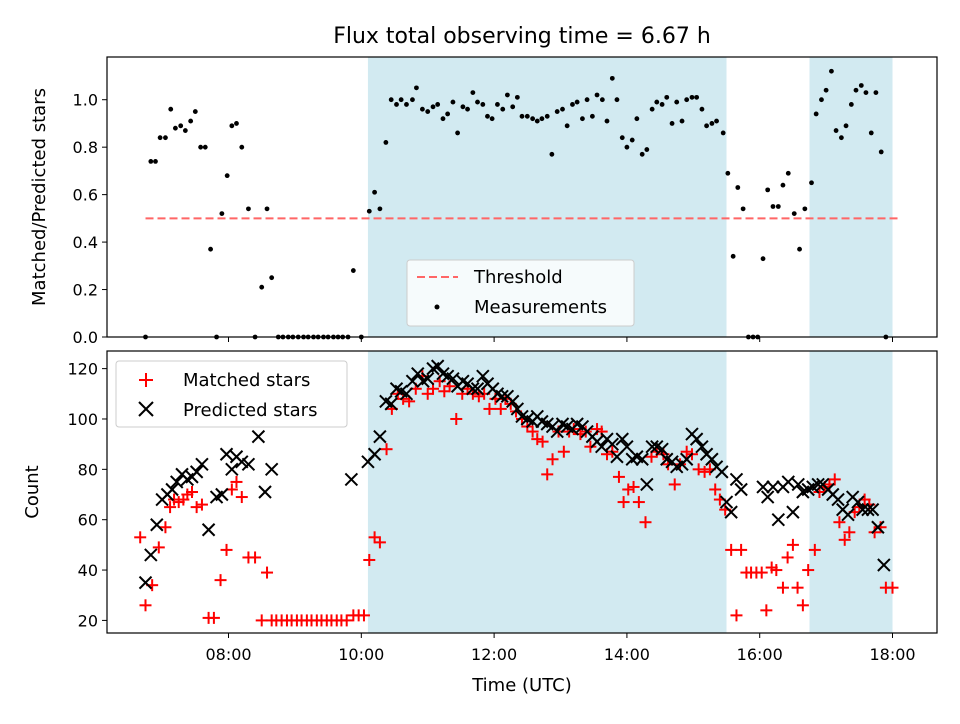 This screenshot has width=960, height=724. Describe the element at coordinates (760, 654) in the screenshot. I see `x-tick-label: 16:00` at that location.